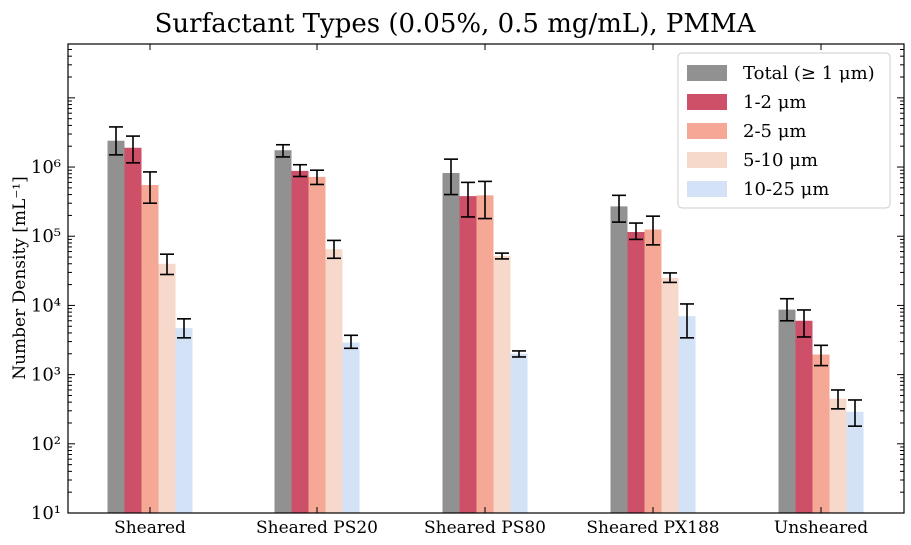  Describe the element at coordinates (46, 513) in the screenshot. I see `y-tick-label: 10¹` at that location.